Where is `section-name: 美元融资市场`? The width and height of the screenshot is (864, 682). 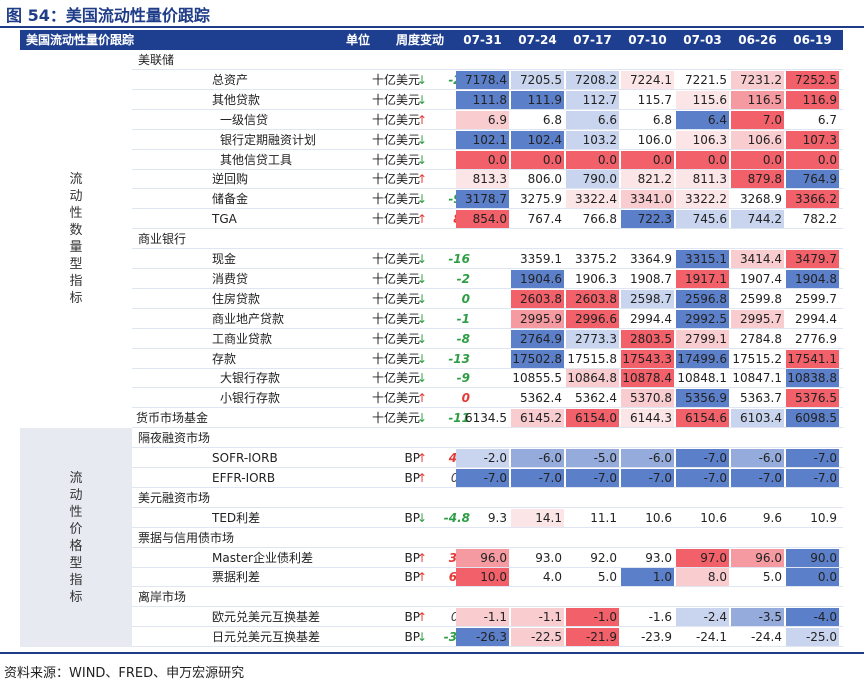 section-name: 美元融资市场 is located at coordinates (174, 497).